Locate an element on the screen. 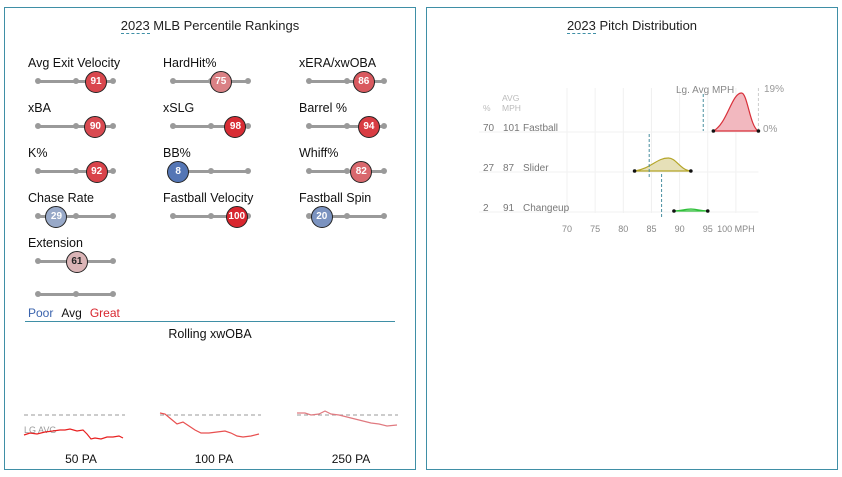 Image resolution: width=842 pixels, height=477 pixels. x-tick-label: 70 is located at coordinates (567, 229).